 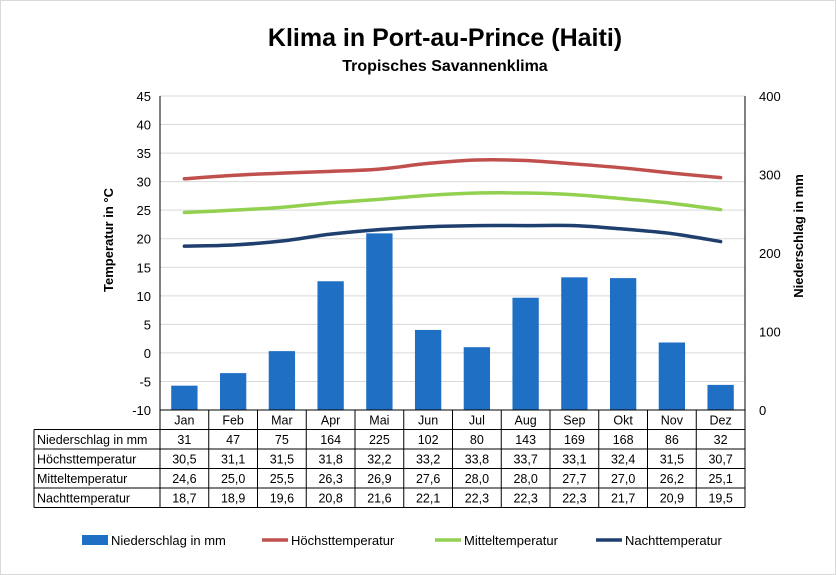 What do you see at coordinates (145, 381) in the screenshot?
I see `left-tick-label: -5` at bounding box center [145, 381].